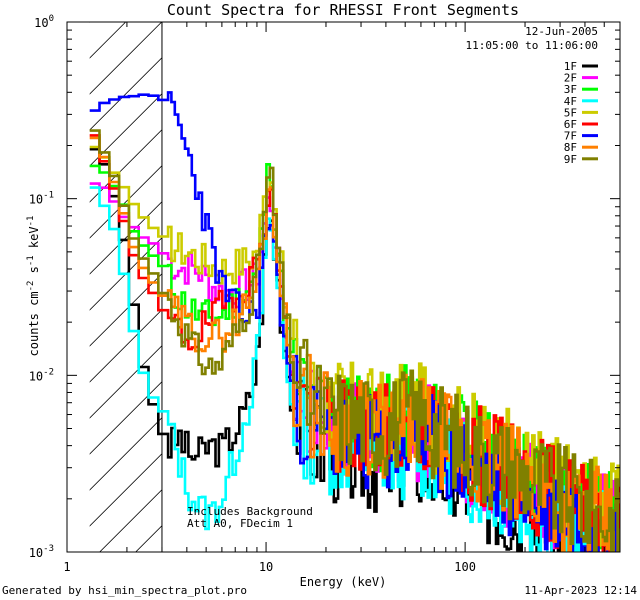 The image size is (640, 600). Describe the element at coordinates (570, 78) in the screenshot. I see `legend-label: 2F` at that location.